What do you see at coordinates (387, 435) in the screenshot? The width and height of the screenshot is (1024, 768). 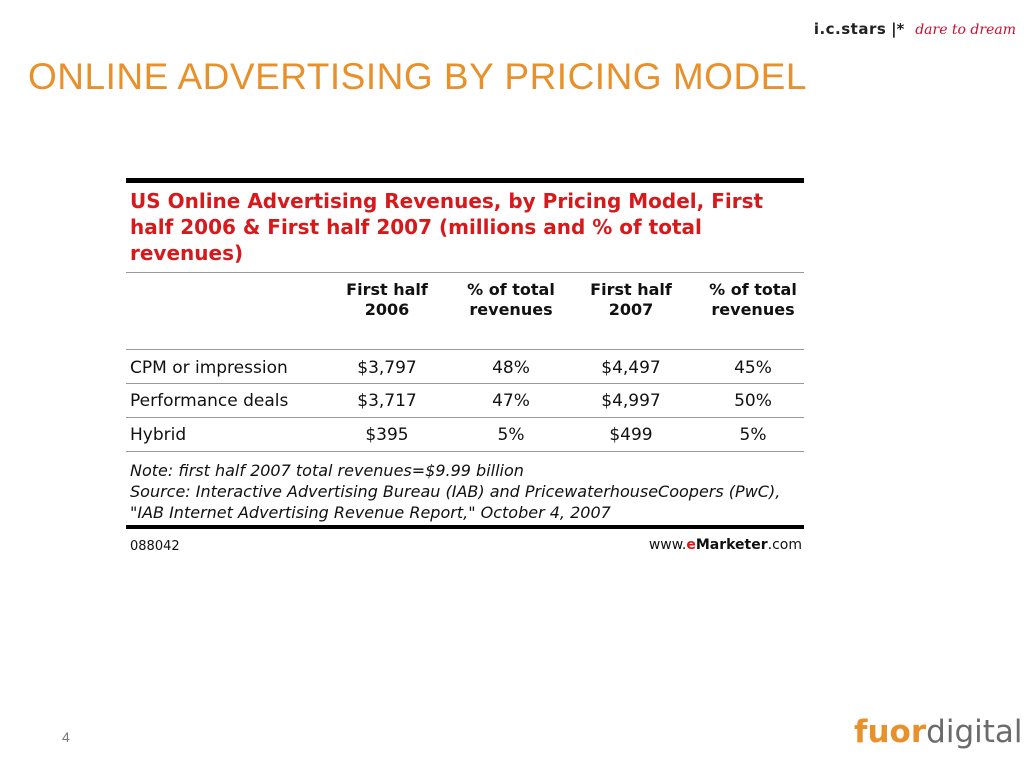 I see `table-cell: $395` at bounding box center [387, 435].